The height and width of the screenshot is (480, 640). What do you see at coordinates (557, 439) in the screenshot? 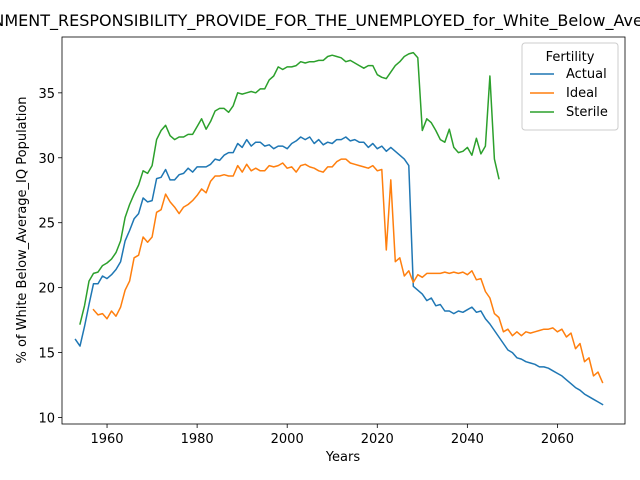
I see `x-tick-label: 2060` at bounding box center [557, 439].